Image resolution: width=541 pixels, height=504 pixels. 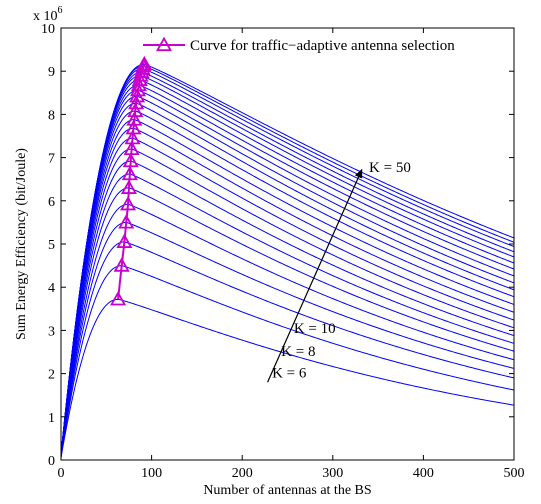 What do you see at coordinates (51, 159) in the screenshot?
I see `y-tick-label: 7` at bounding box center [51, 159].